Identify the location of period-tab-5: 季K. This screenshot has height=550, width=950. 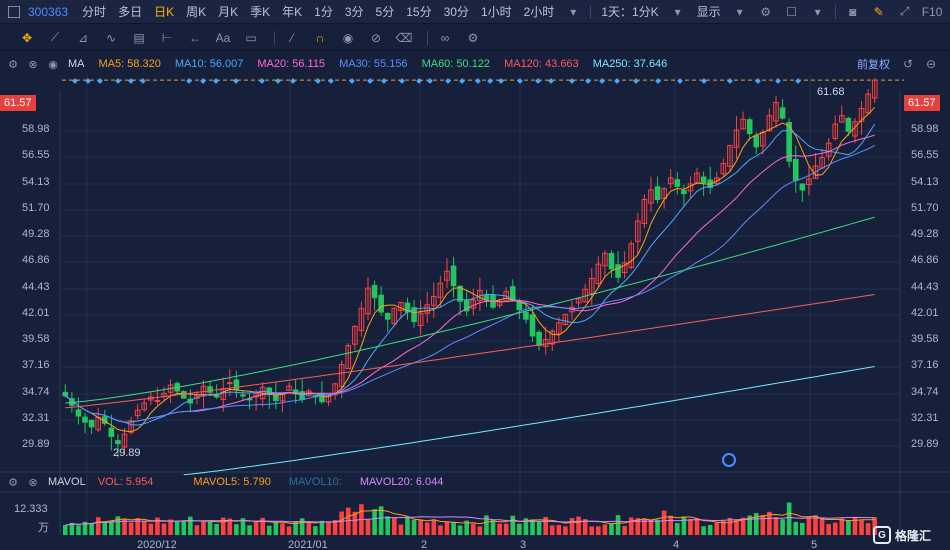
(260, 12).